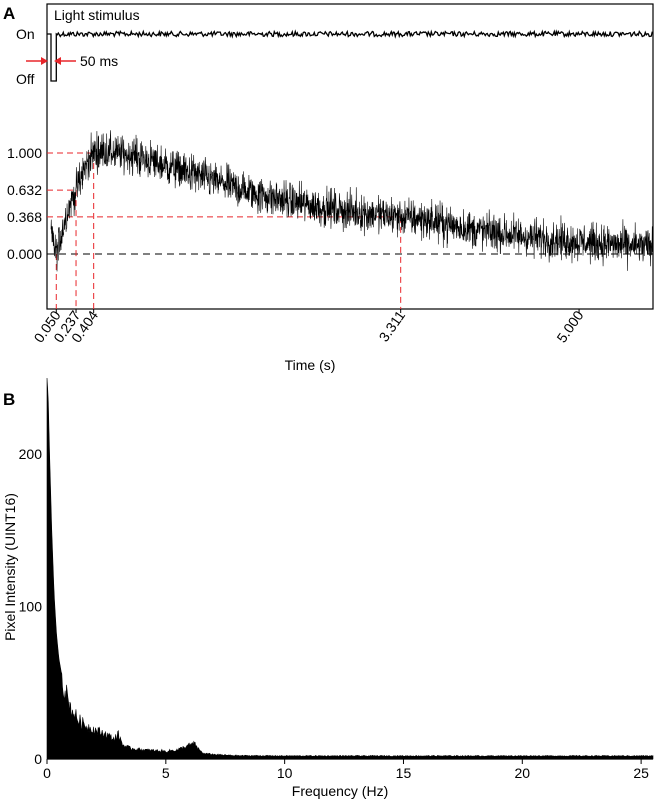 The image size is (656, 803). What do you see at coordinates (10, 567) in the screenshot?
I see `panel-b-y-axis-title: Pixel Intensity (UINT16)` at bounding box center [10, 567].